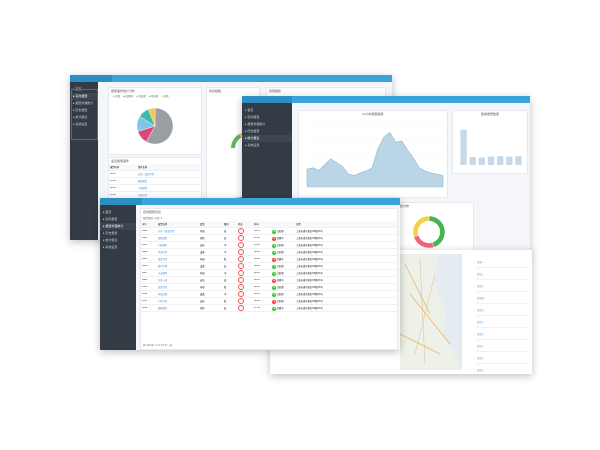 The image size is (600, 450). I want to click on row-event-link: 电源异常, so click(143, 196).